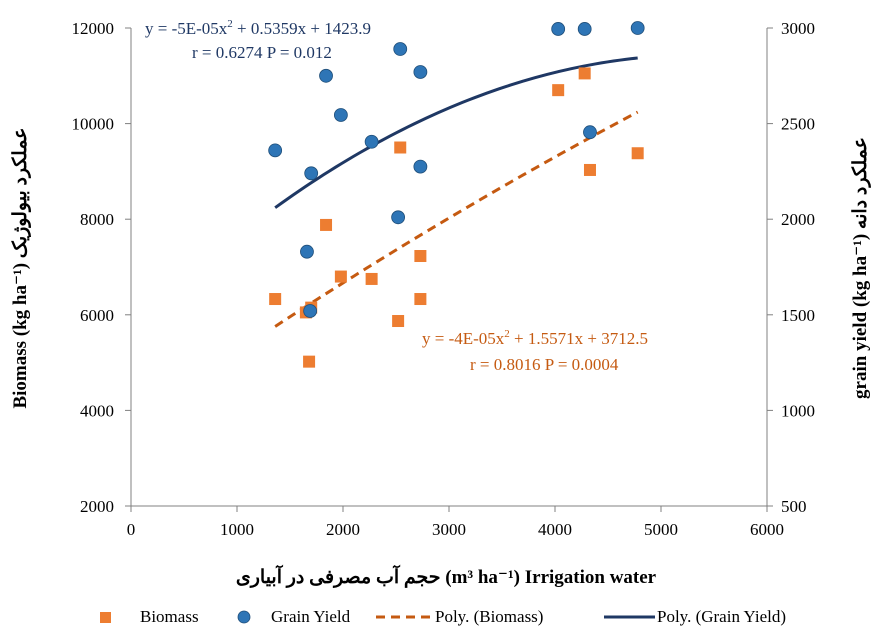 Image resolution: width=882 pixels, height=631 pixels. What do you see at coordinates (97, 219) in the screenshot?
I see `y-left-tick-label: 8000` at bounding box center [97, 219].